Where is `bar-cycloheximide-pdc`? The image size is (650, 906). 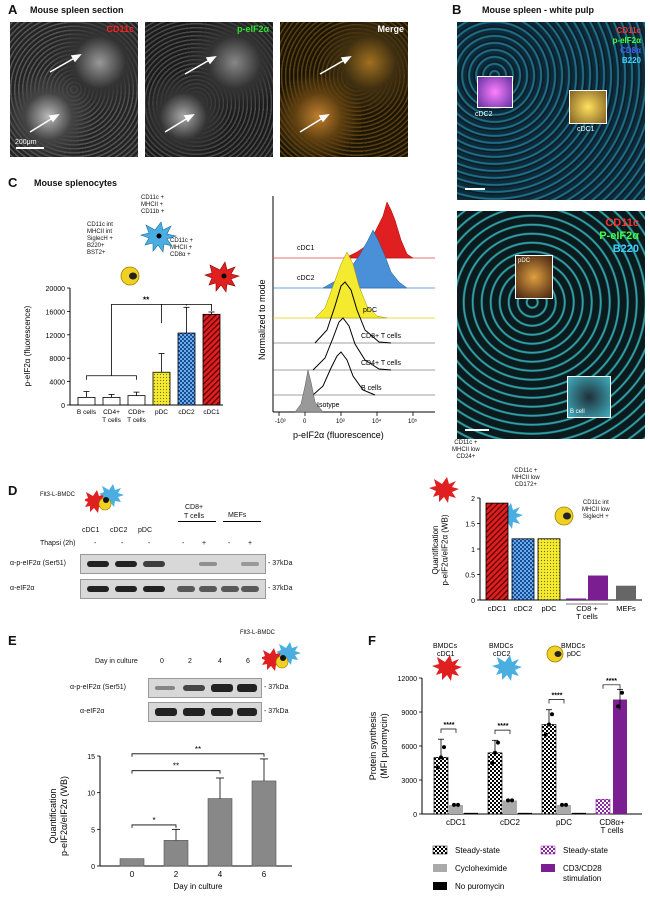 bar-cycloheximide-pdc is located at coordinates (564, 809).